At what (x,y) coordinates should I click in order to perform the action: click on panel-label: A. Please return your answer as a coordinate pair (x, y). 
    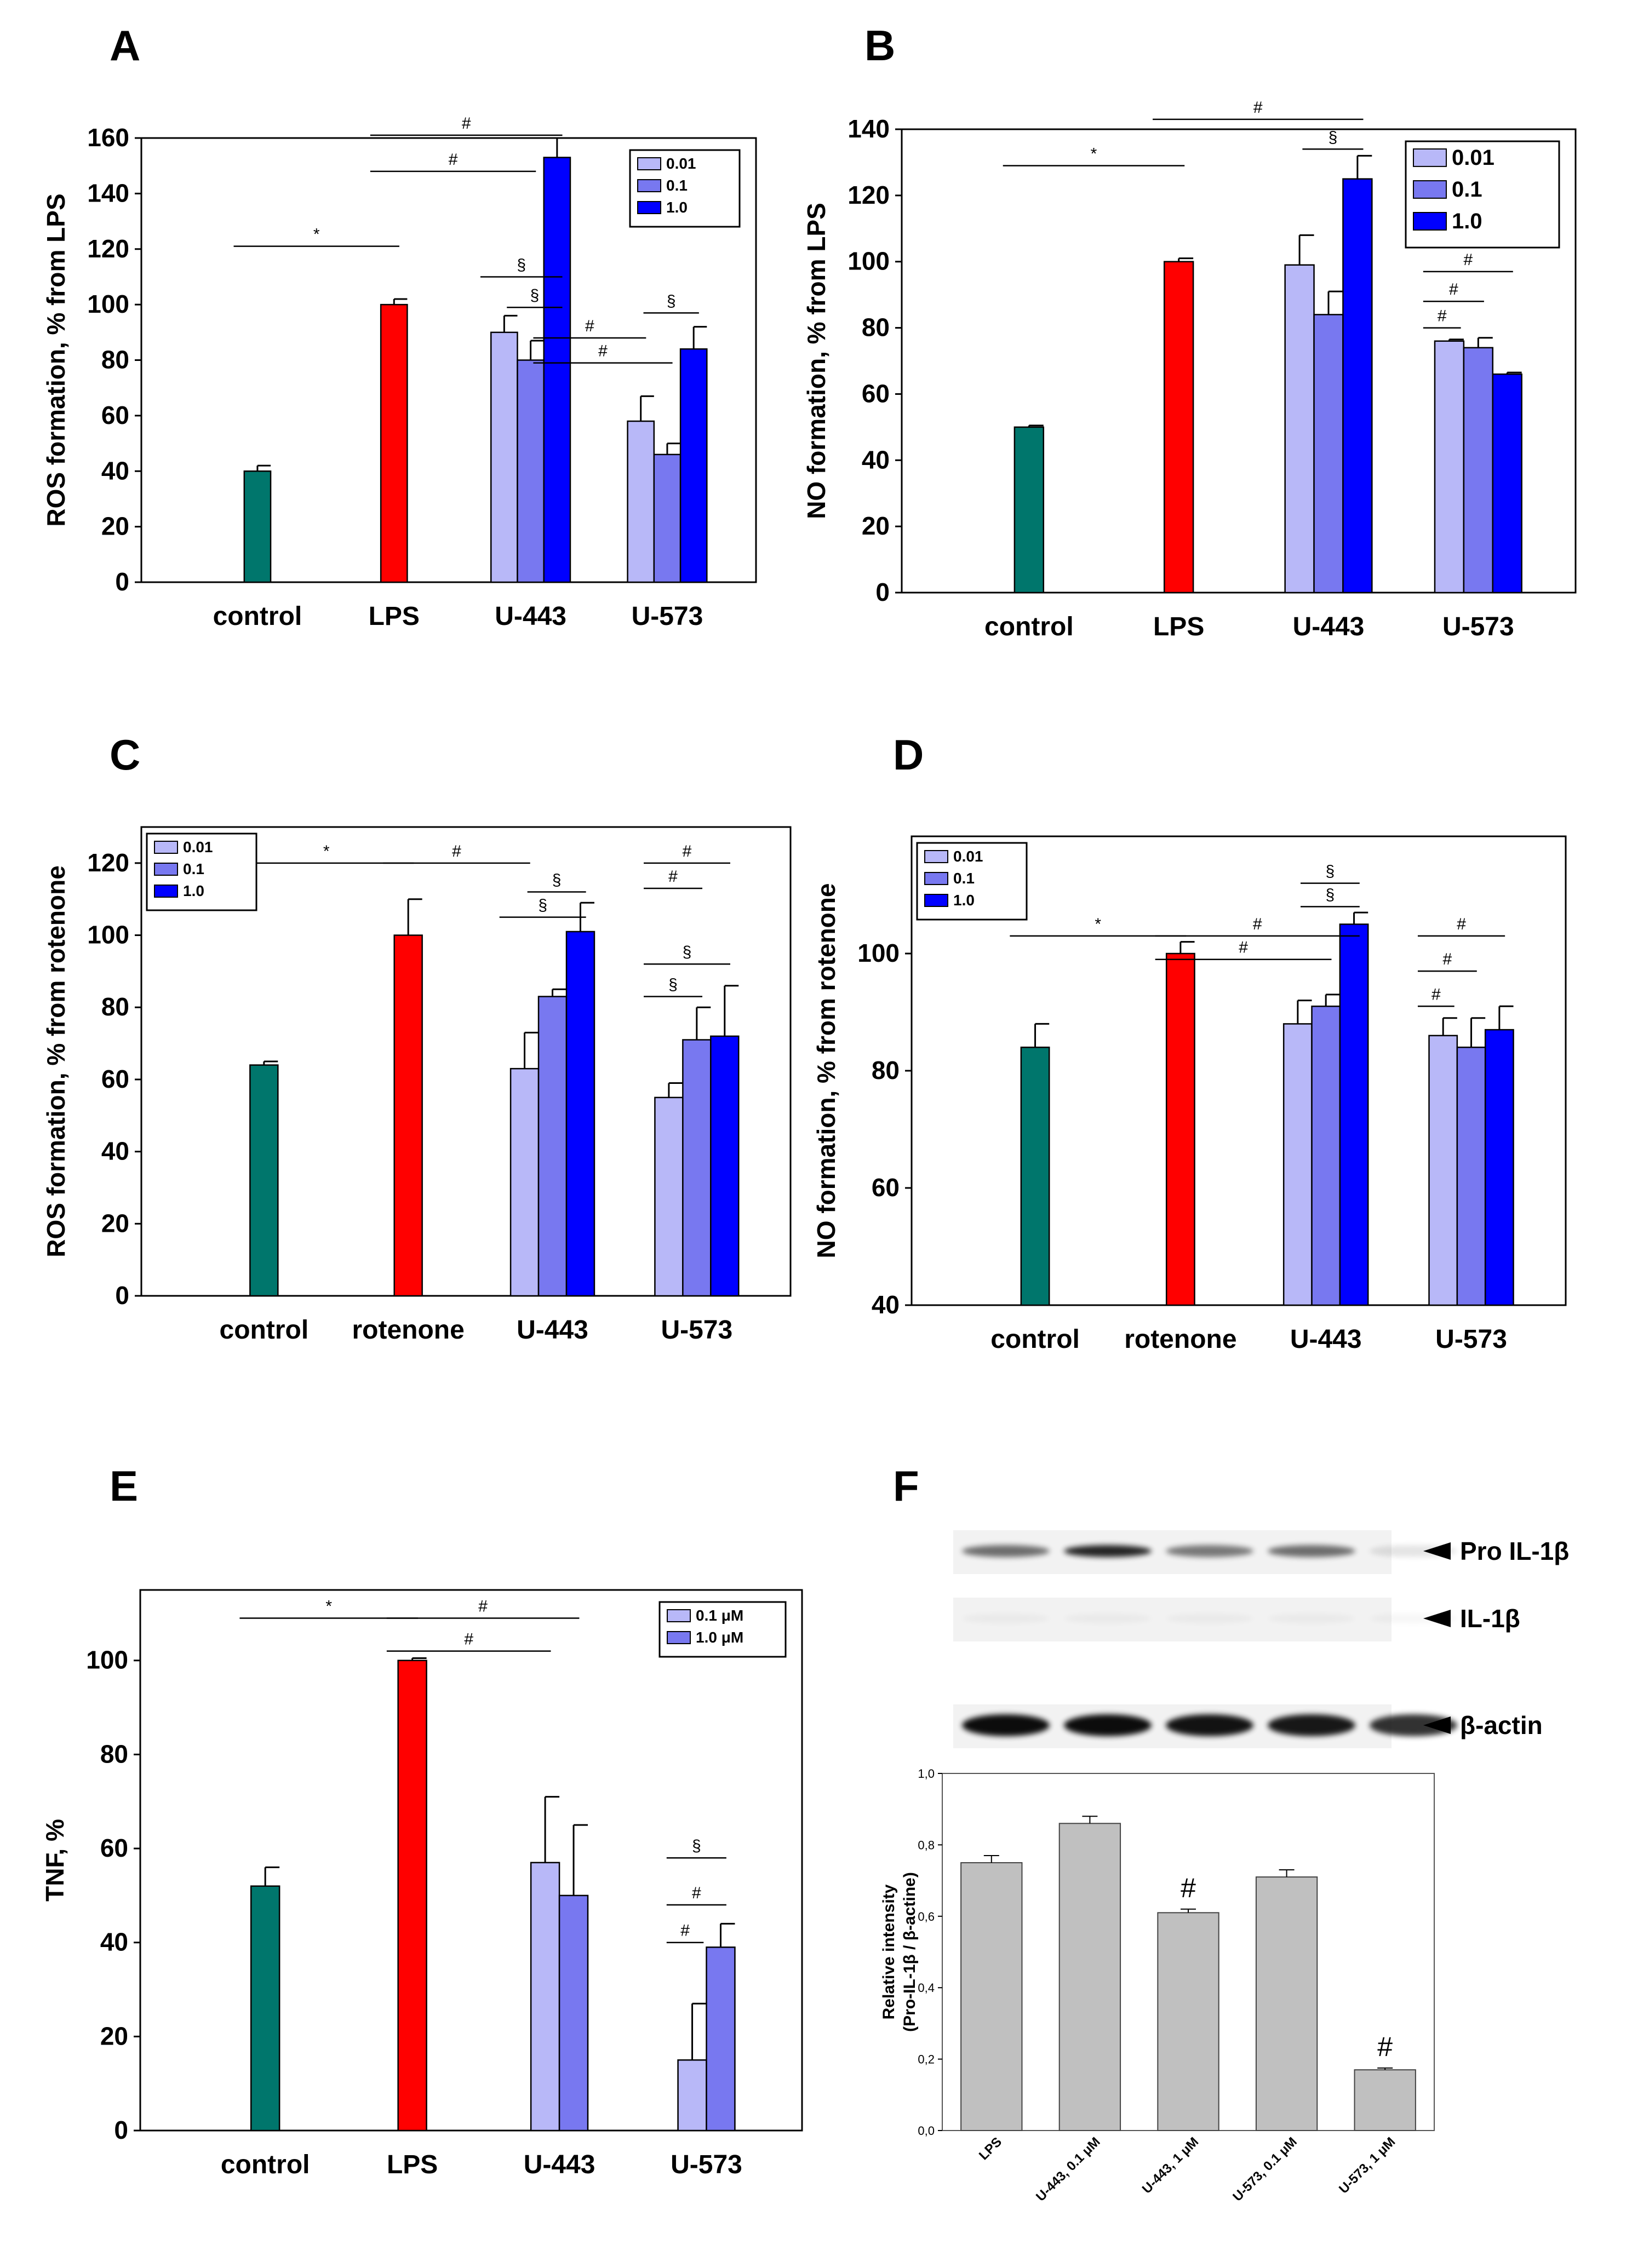
    Looking at the image, I should click on (125, 46).